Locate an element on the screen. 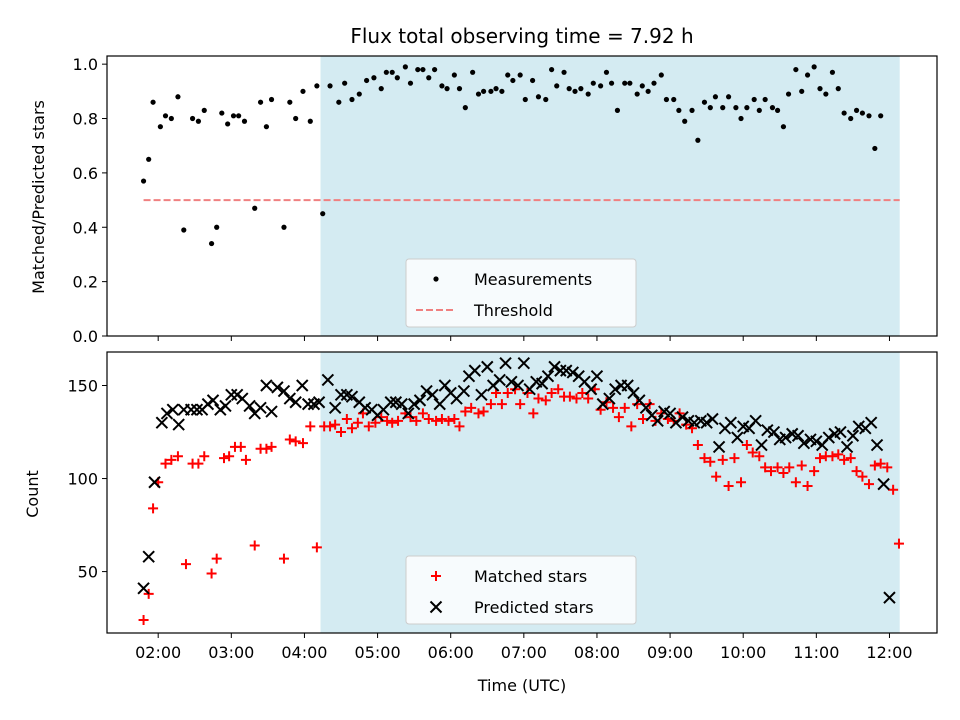  legend-label: Threshold is located at coordinates (513, 310).